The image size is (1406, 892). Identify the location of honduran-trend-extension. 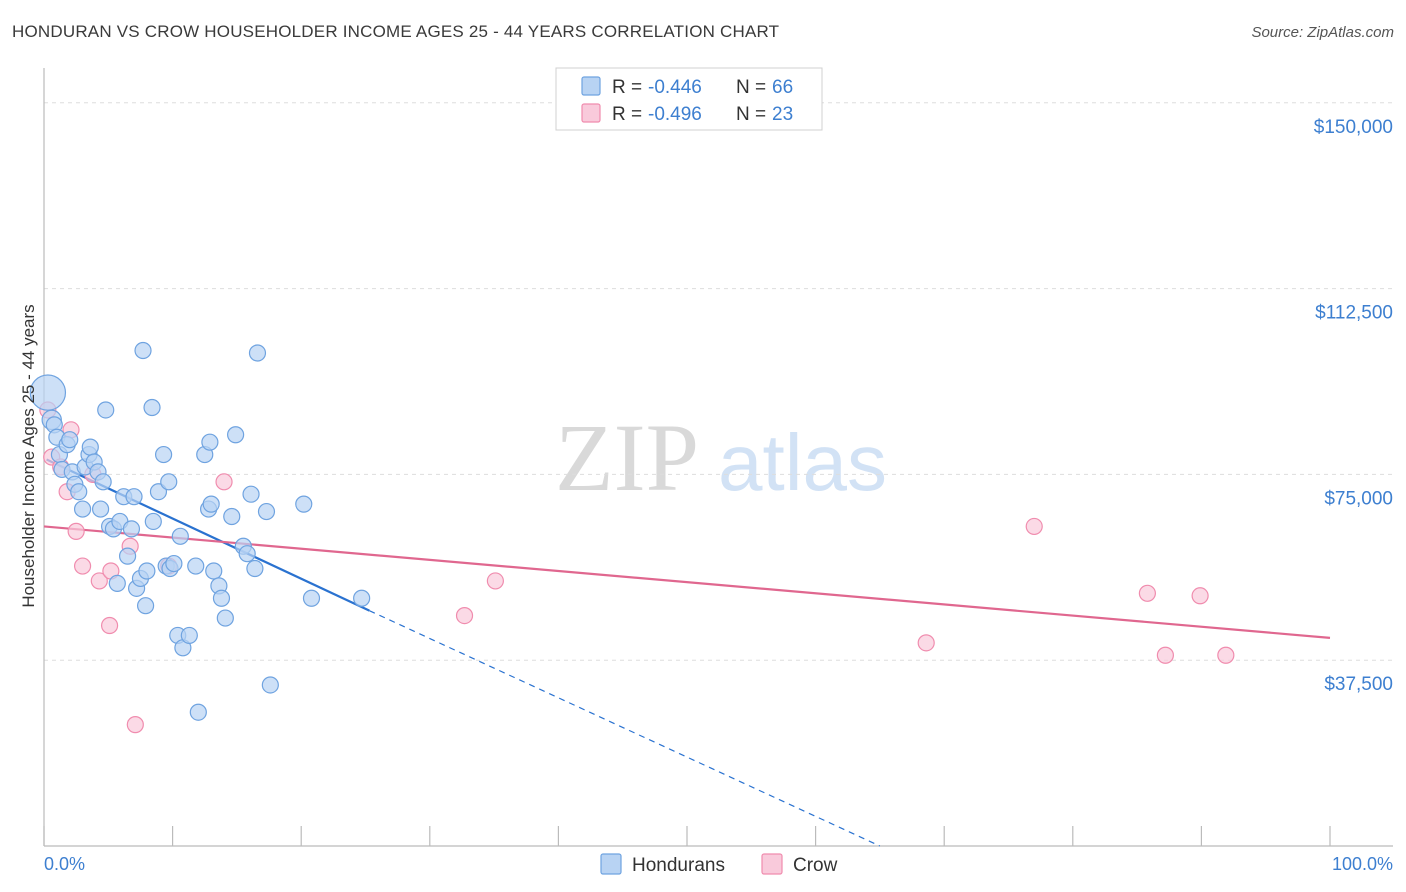
(625, 728).